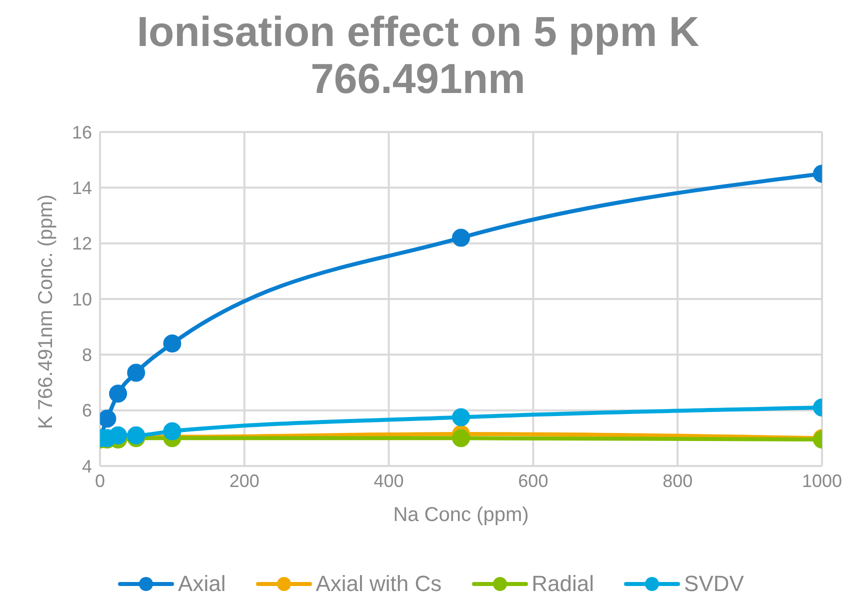  I want to click on chart-title: Ionisation effect on 5 ppm K 766.491nm, so click(418, 55).